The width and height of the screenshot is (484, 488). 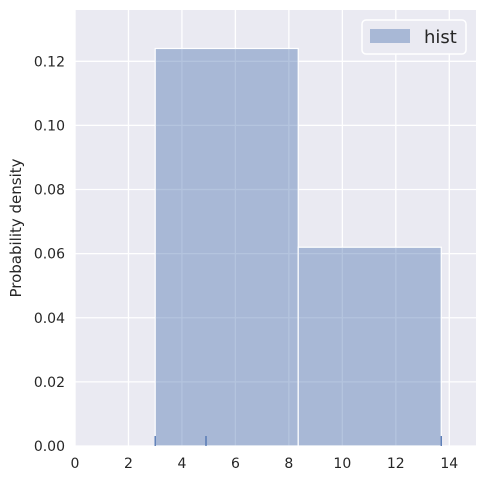 What do you see at coordinates (396, 464) in the screenshot?
I see `x-tick-label: 12` at bounding box center [396, 464].